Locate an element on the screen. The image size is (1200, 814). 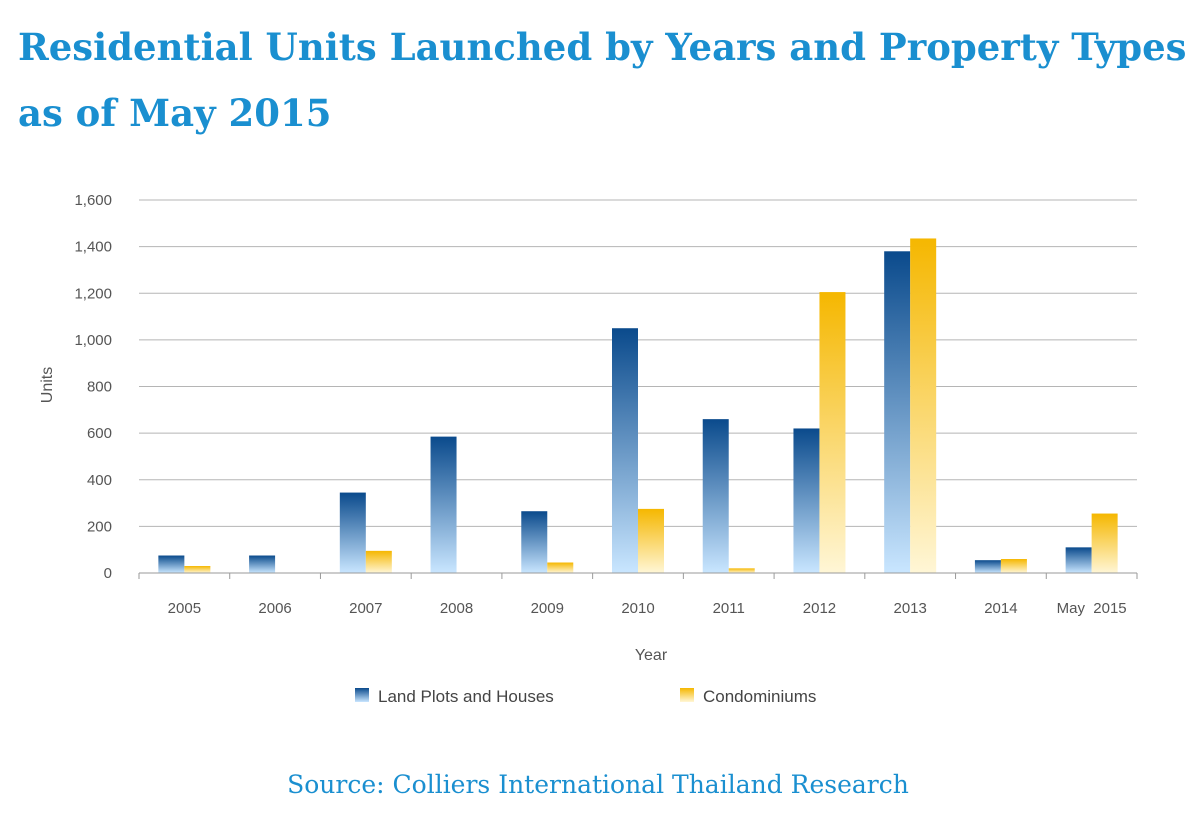
x-tick-label: 2009 is located at coordinates (547, 608).